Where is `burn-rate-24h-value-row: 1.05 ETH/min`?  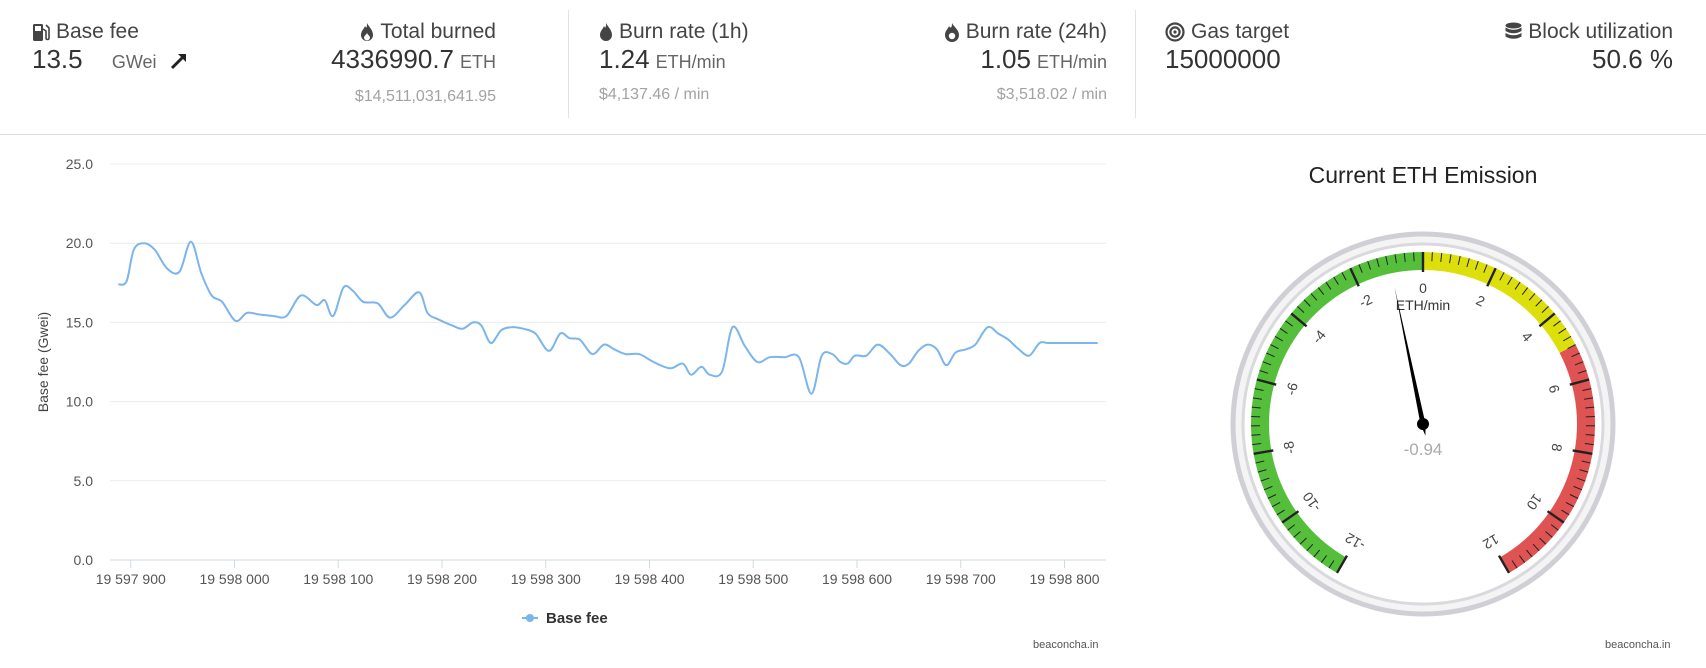
burn-rate-24h-value-row: 1.05 ETH/min is located at coordinates (1043, 59).